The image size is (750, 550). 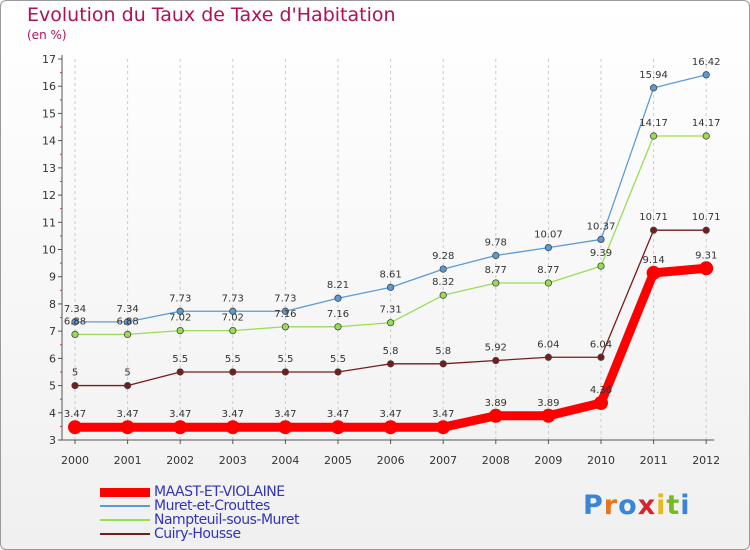 I want to click on data-label: 8.21, so click(x=338, y=285).